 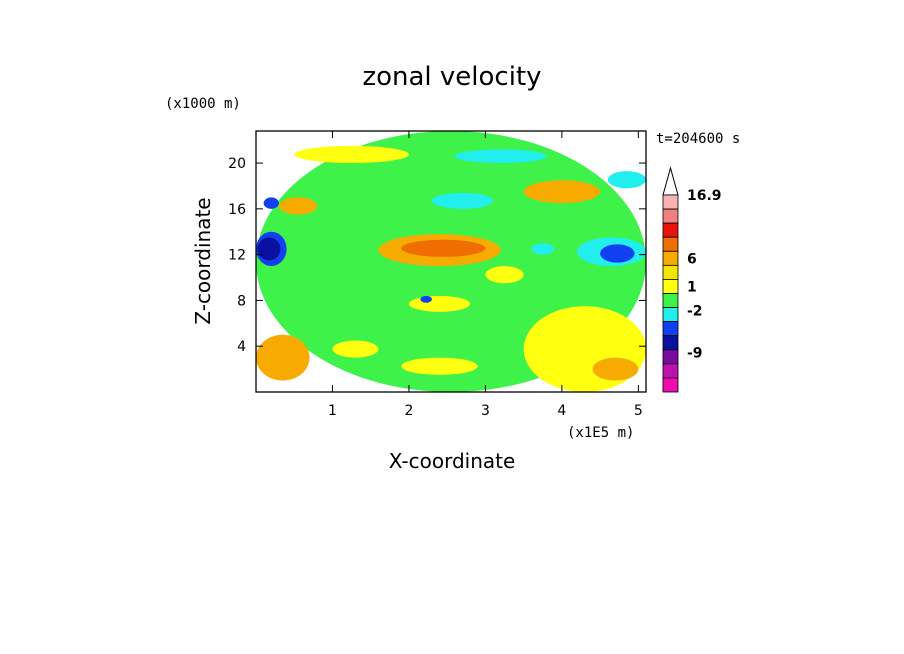 What do you see at coordinates (485, 411) in the screenshot?
I see `x-tick-label: 3` at bounding box center [485, 411].